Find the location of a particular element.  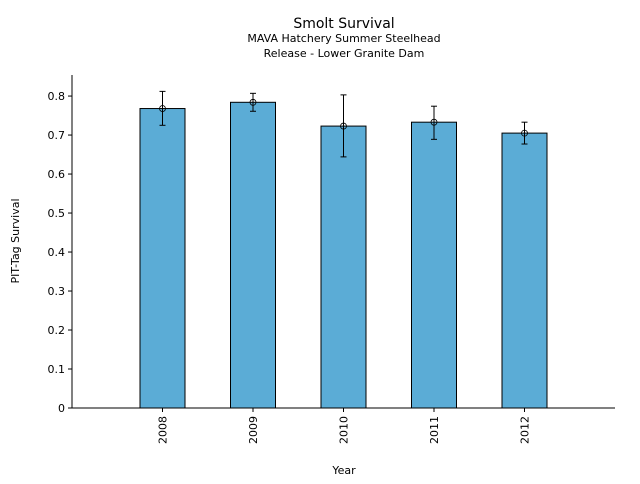

x-tick-label-2011: 2011 is located at coordinates (434, 430).